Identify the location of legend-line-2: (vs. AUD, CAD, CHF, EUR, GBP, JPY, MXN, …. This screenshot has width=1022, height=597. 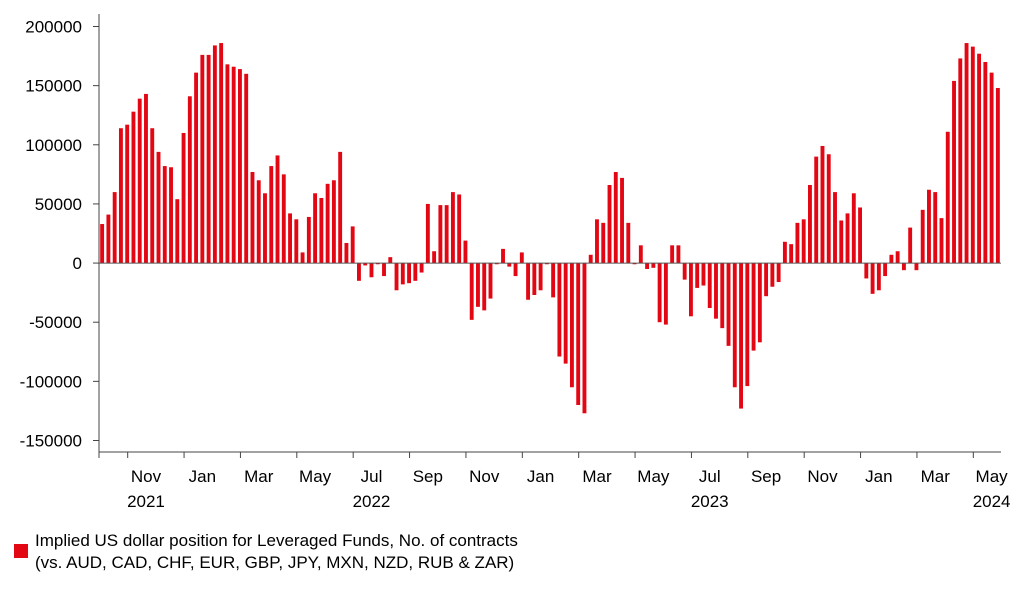
(275, 562).